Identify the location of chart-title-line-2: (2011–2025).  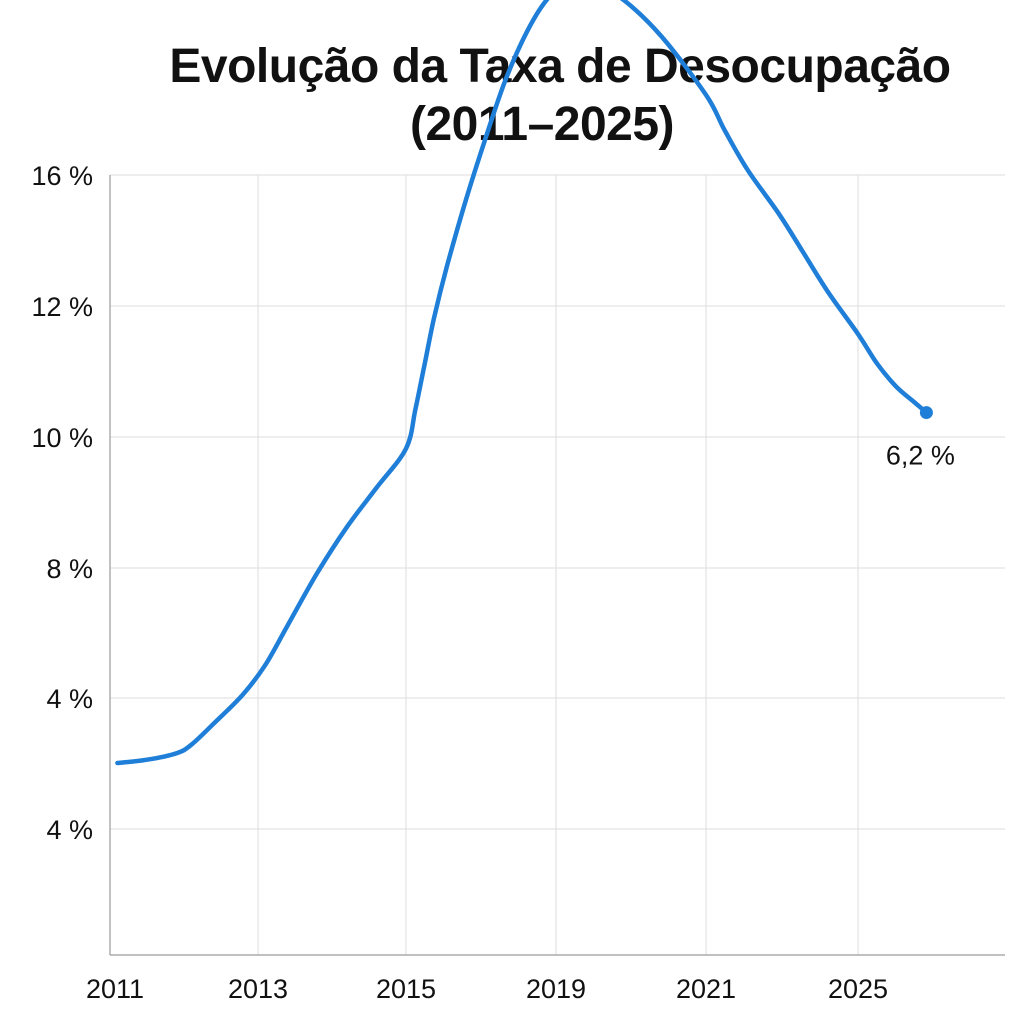
(542, 124).